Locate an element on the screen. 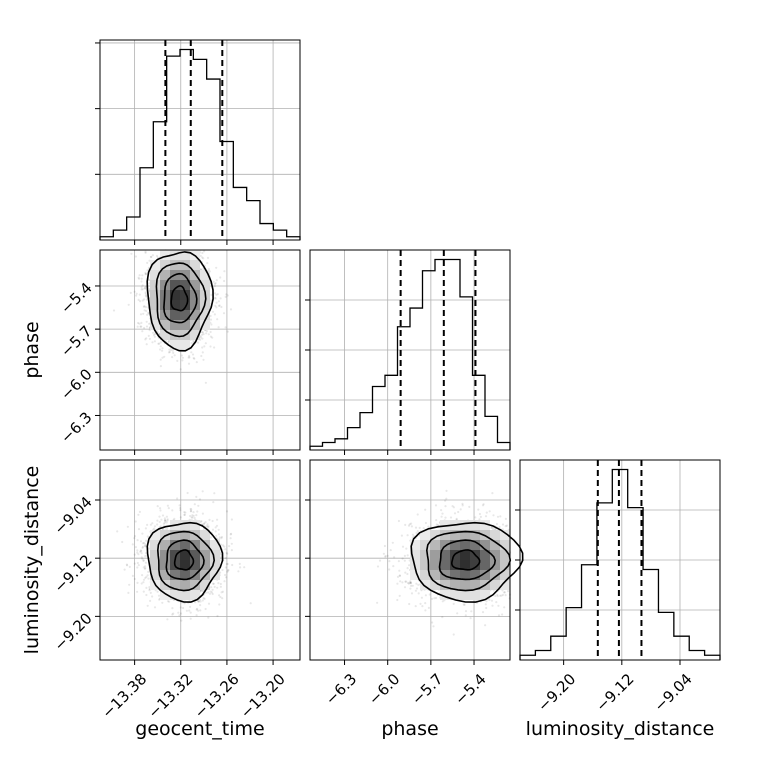 This screenshot has width=760, height=760. hist-panel-luminosity_distance is located at coordinates (618, 562).